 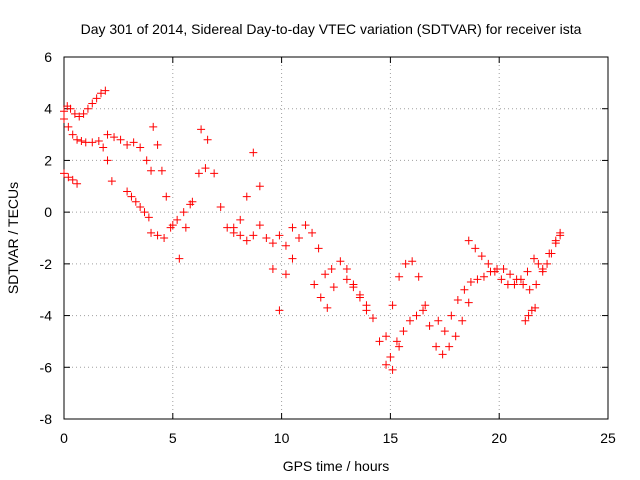 I want to click on series-arc-c, so click(x=71, y=178).